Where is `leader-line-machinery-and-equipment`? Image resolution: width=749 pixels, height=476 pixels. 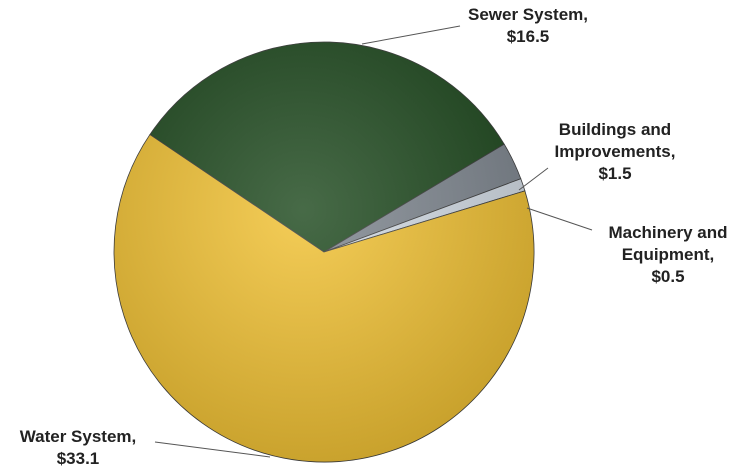 leader-line-machinery-and-equipment is located at coordinates (559, 219).